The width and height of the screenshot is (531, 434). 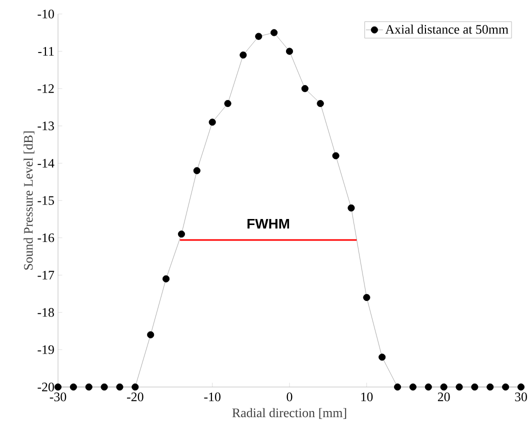 I want to click on y-tick-label: -10, so click(x=46, y=14).